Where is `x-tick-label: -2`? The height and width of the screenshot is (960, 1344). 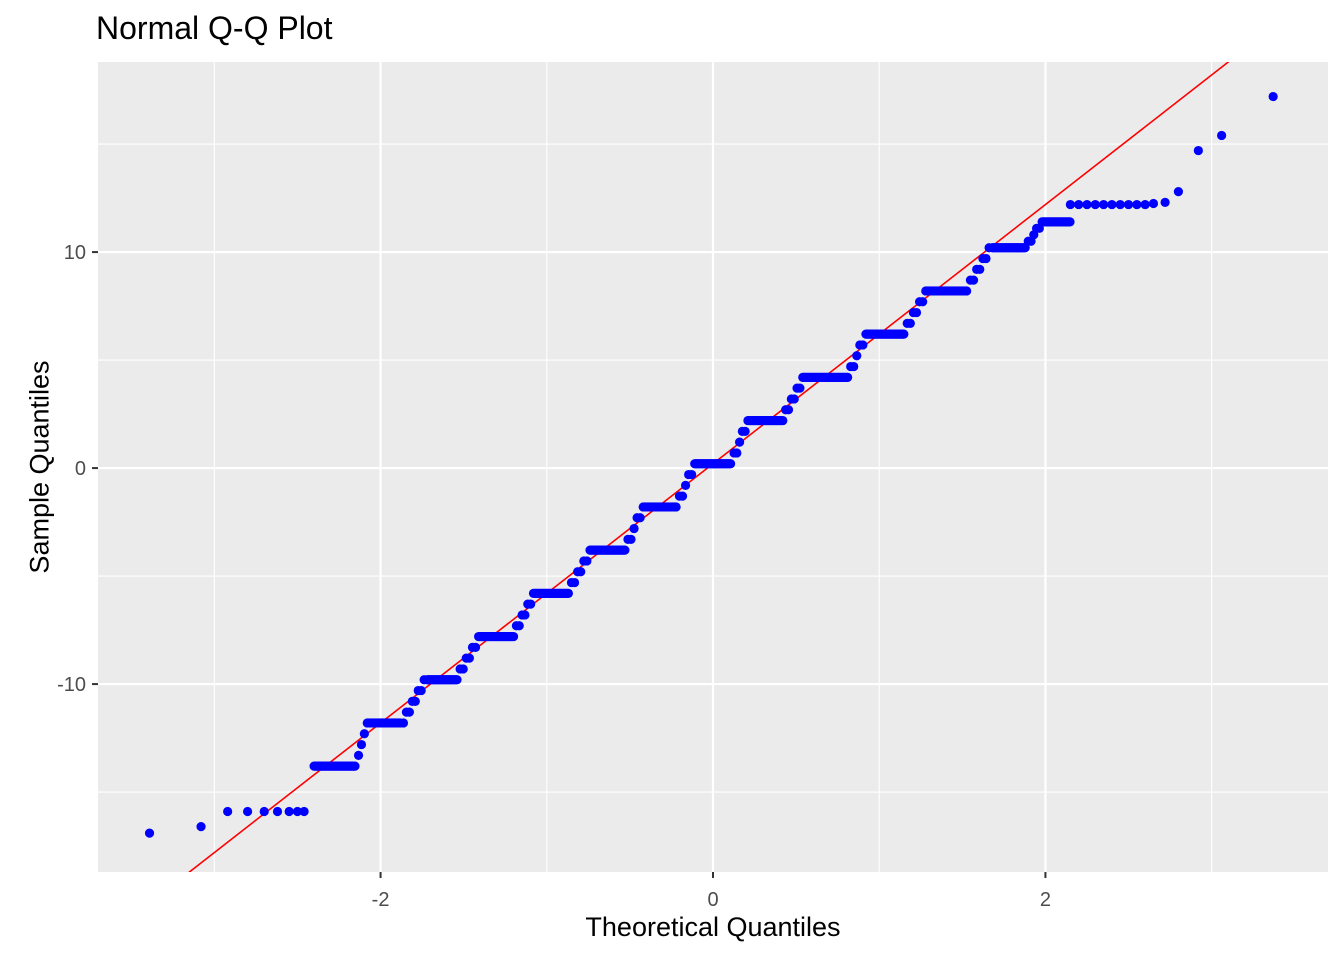
x-tick-label: -2 is located at coordinates (381, 900).